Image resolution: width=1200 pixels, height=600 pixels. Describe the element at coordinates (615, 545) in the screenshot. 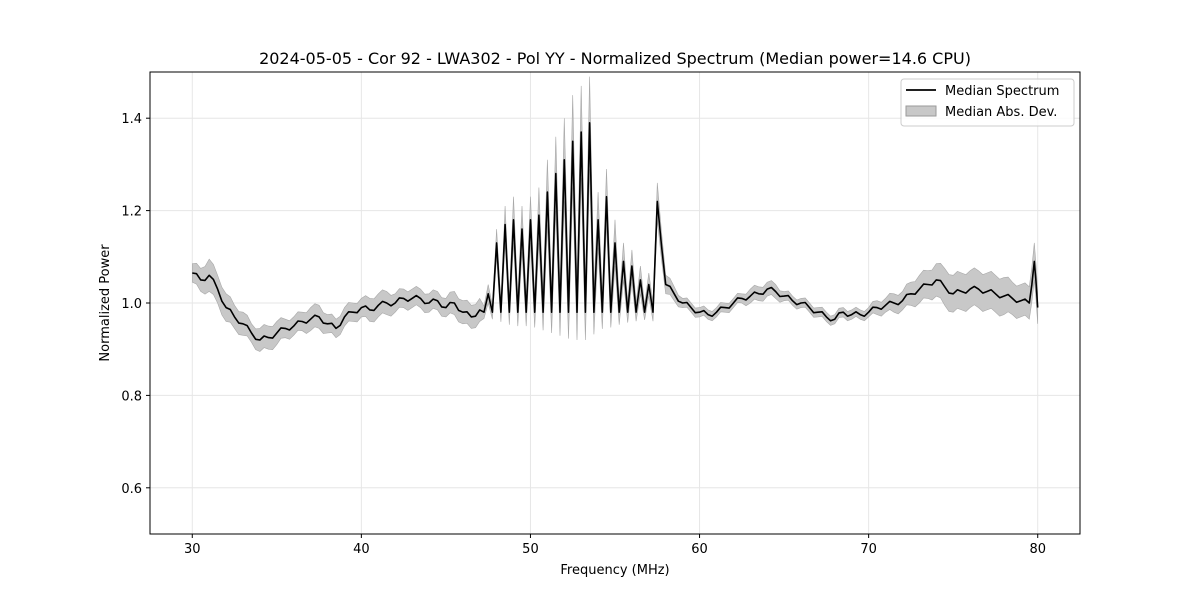

I see `x-axis-ticks: 30 40 50 60 70 80` at that location.